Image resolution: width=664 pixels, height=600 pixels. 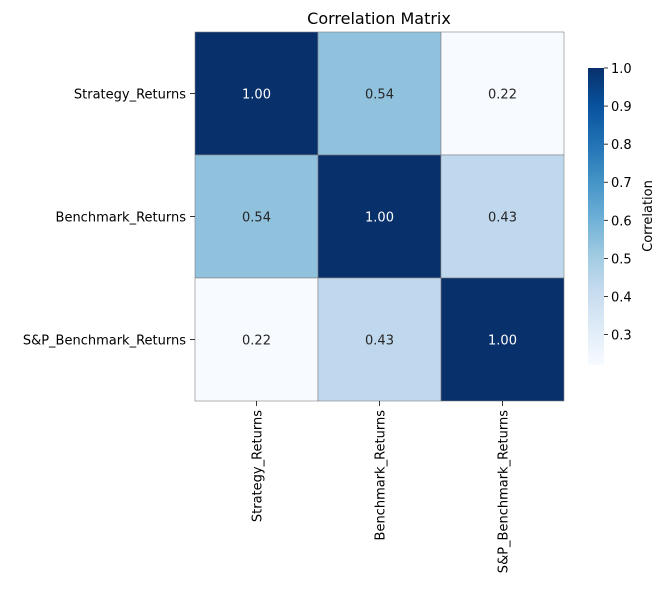 What do you see at coordinates (648, 216) in the screenshot?
I see `colorbar-label: Correlation` at bounding box center [648, 216].